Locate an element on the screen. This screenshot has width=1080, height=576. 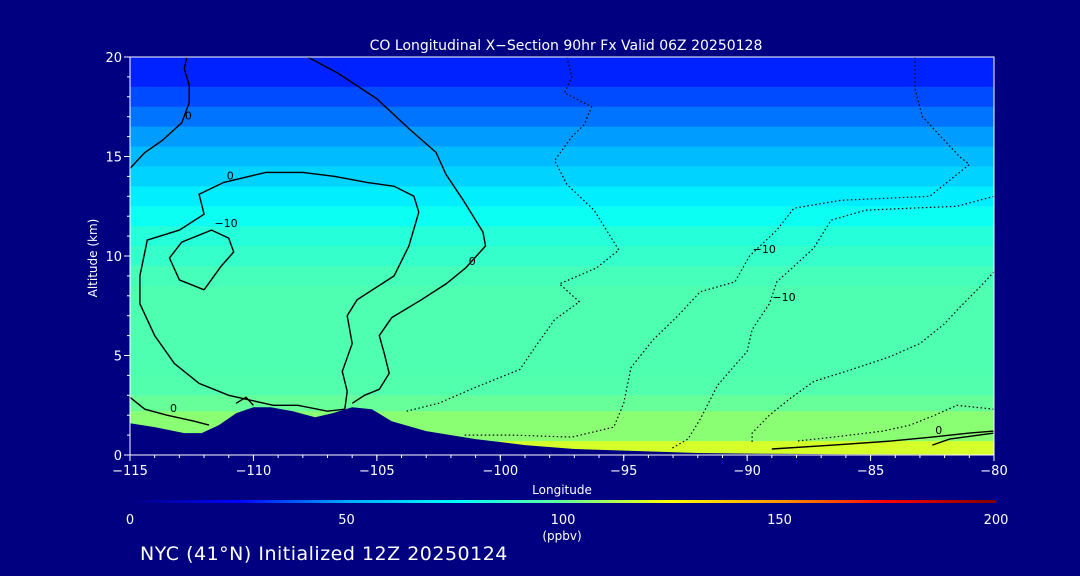
colorbar-ticks: 0 50 100 150 200 is located at coordinates (567, 520).